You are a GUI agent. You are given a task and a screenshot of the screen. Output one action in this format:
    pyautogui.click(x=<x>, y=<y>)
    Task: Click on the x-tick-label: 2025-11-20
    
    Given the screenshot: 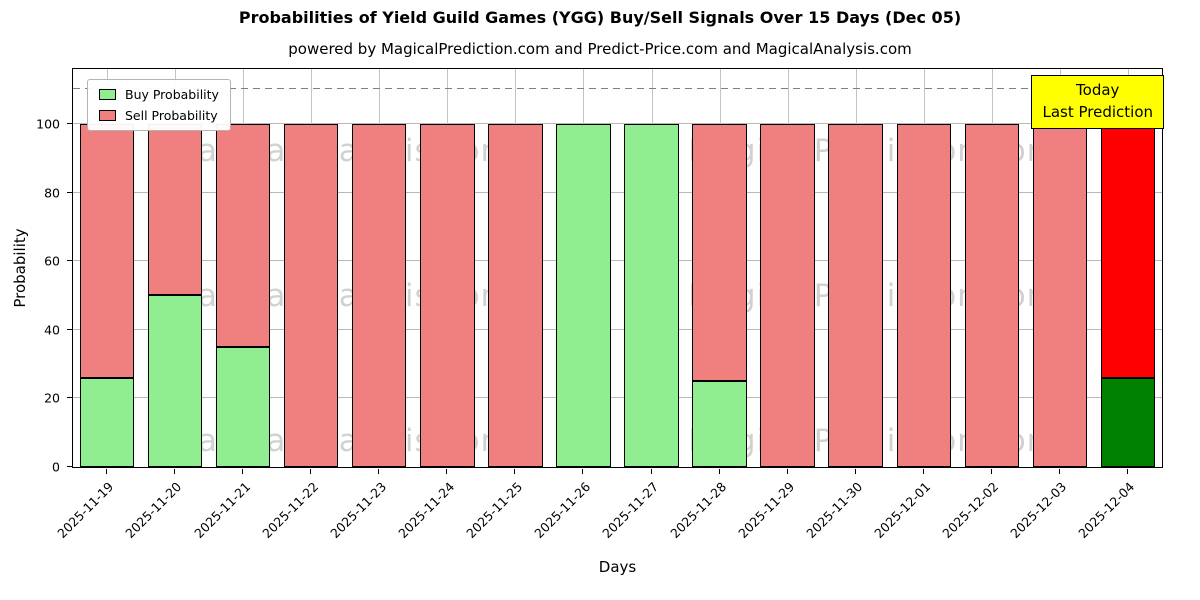 What is the action you would take?
    pyautogui.click(x=153, y=510)
    